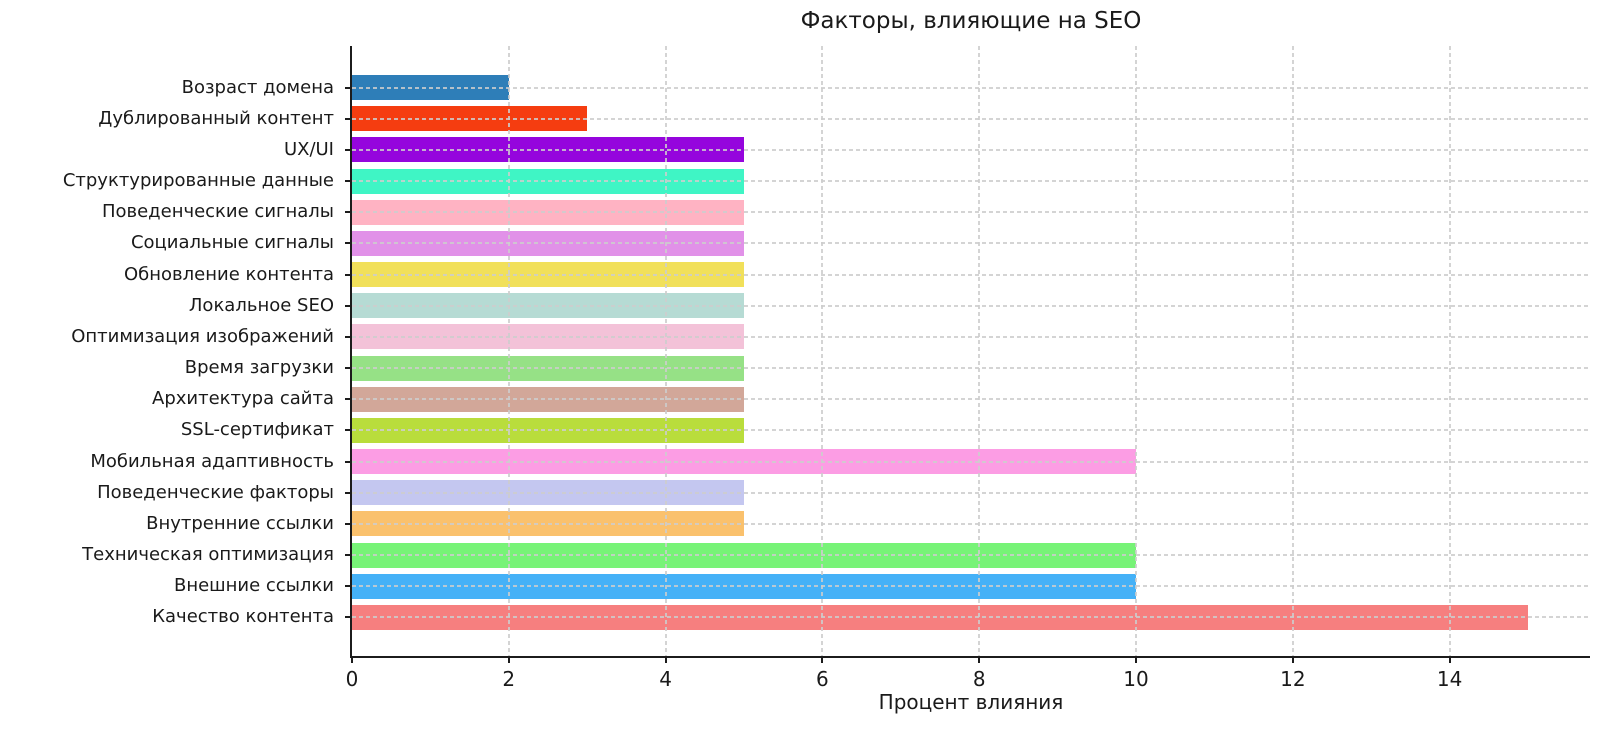 The width and height of the screenshot is (1600, 730). I want to click on y-tick-label: Поведенческие сигналы, so click(217, 212).